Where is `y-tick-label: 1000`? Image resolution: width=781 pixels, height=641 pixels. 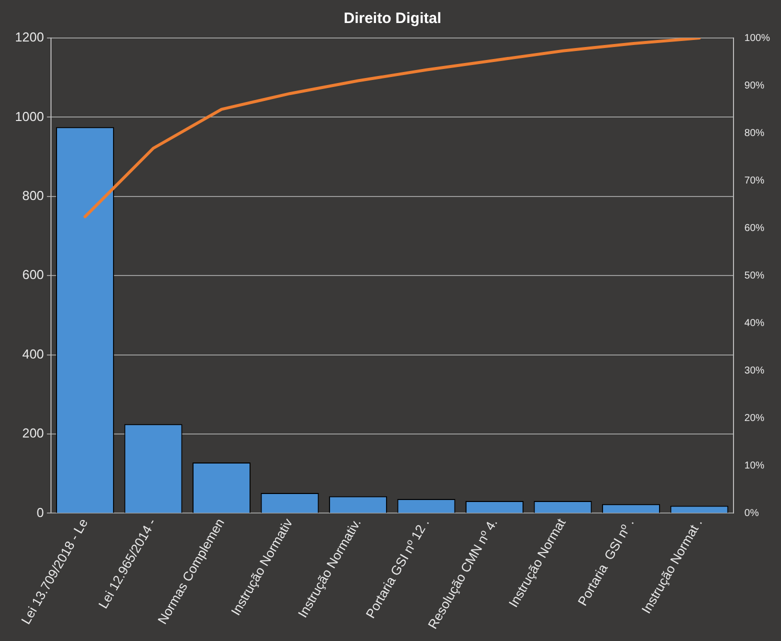 y-tick-label: 1000 is located at coordinates (29, 116).